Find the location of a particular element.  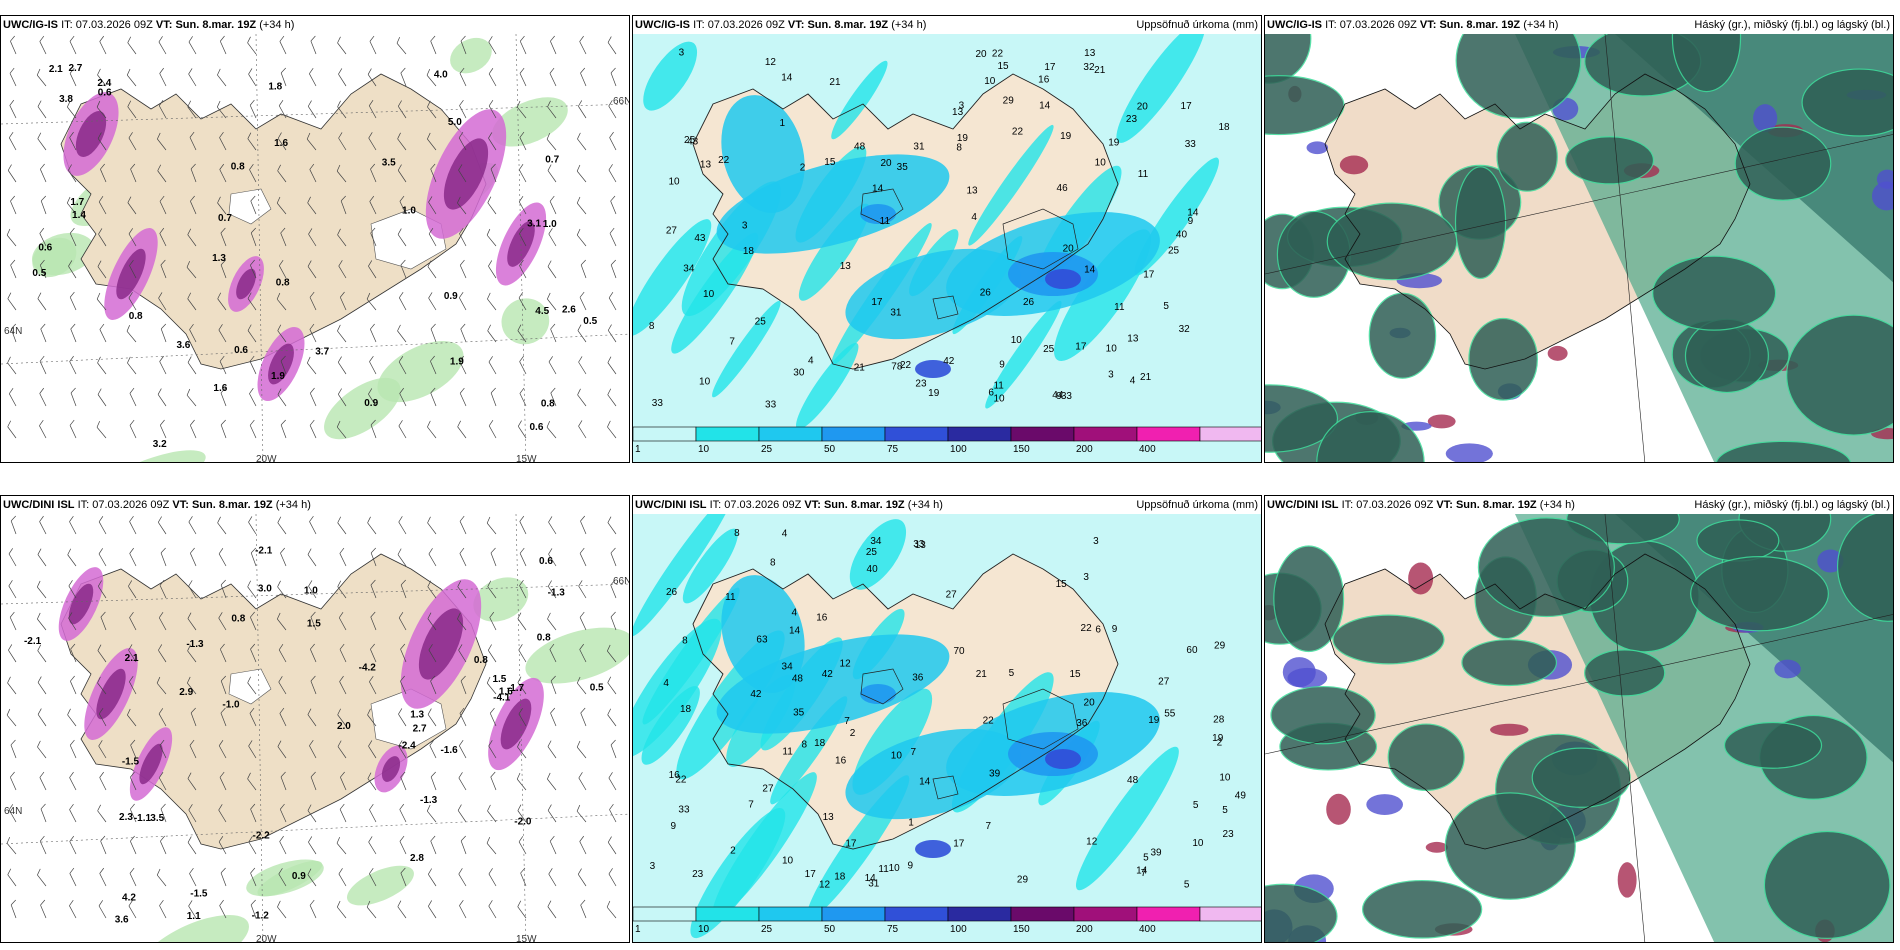

precip-amount-label: 30 is located at coordinates (799, 373).